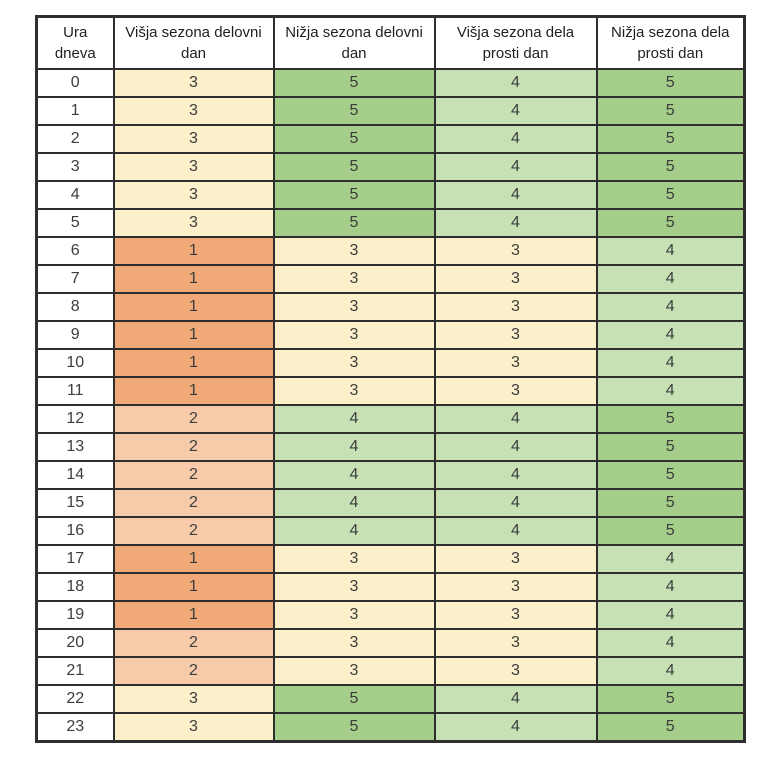  What do you see at coordinates (75, 559) in the screenshot?
I see `hour-cell: 17` at bounding box center [75, 559].